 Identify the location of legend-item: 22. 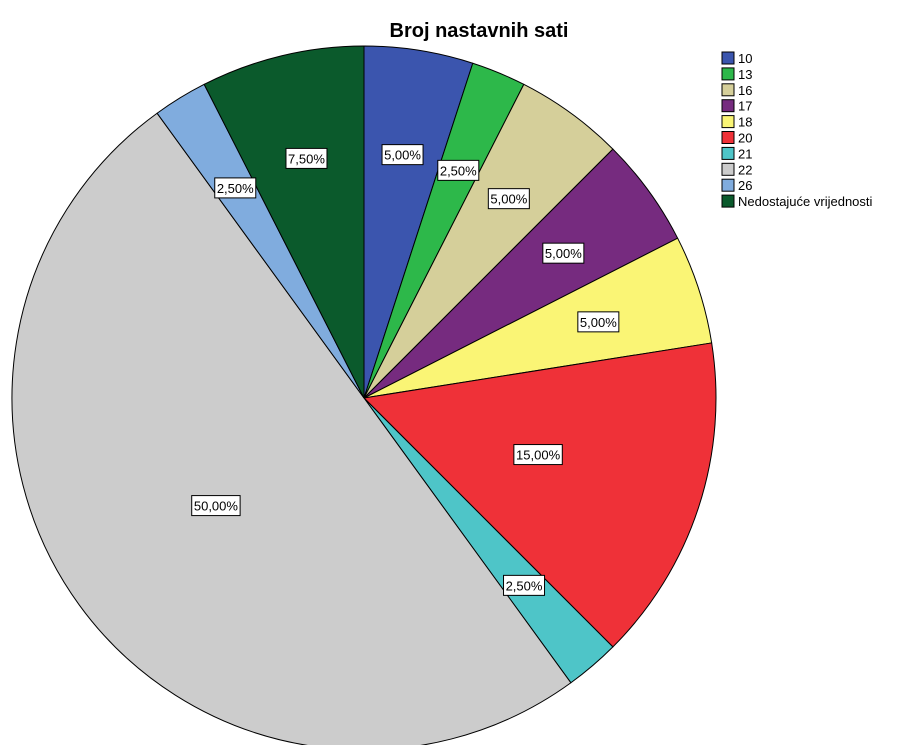
(736, 169).